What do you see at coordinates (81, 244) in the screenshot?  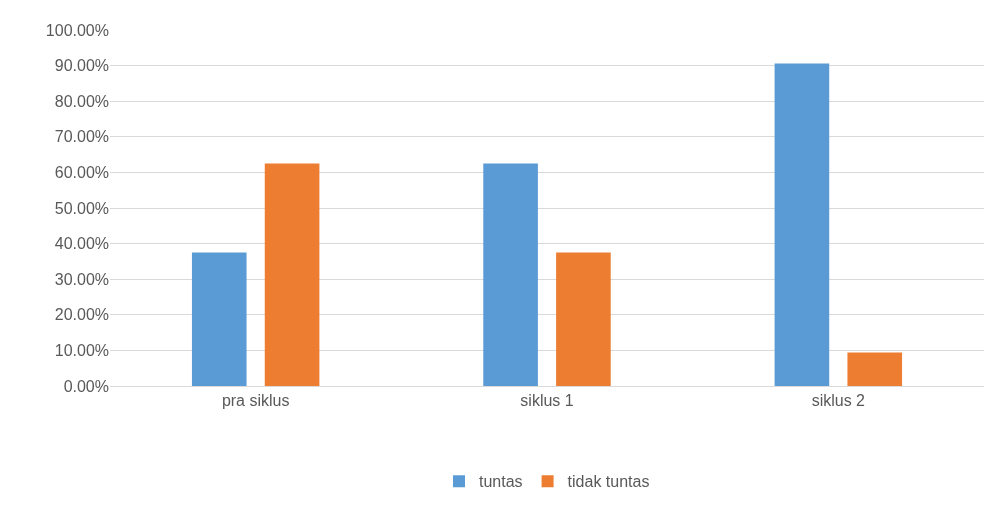 I see `y-tick-label: 40.00%` at bounding box center [81, 244].